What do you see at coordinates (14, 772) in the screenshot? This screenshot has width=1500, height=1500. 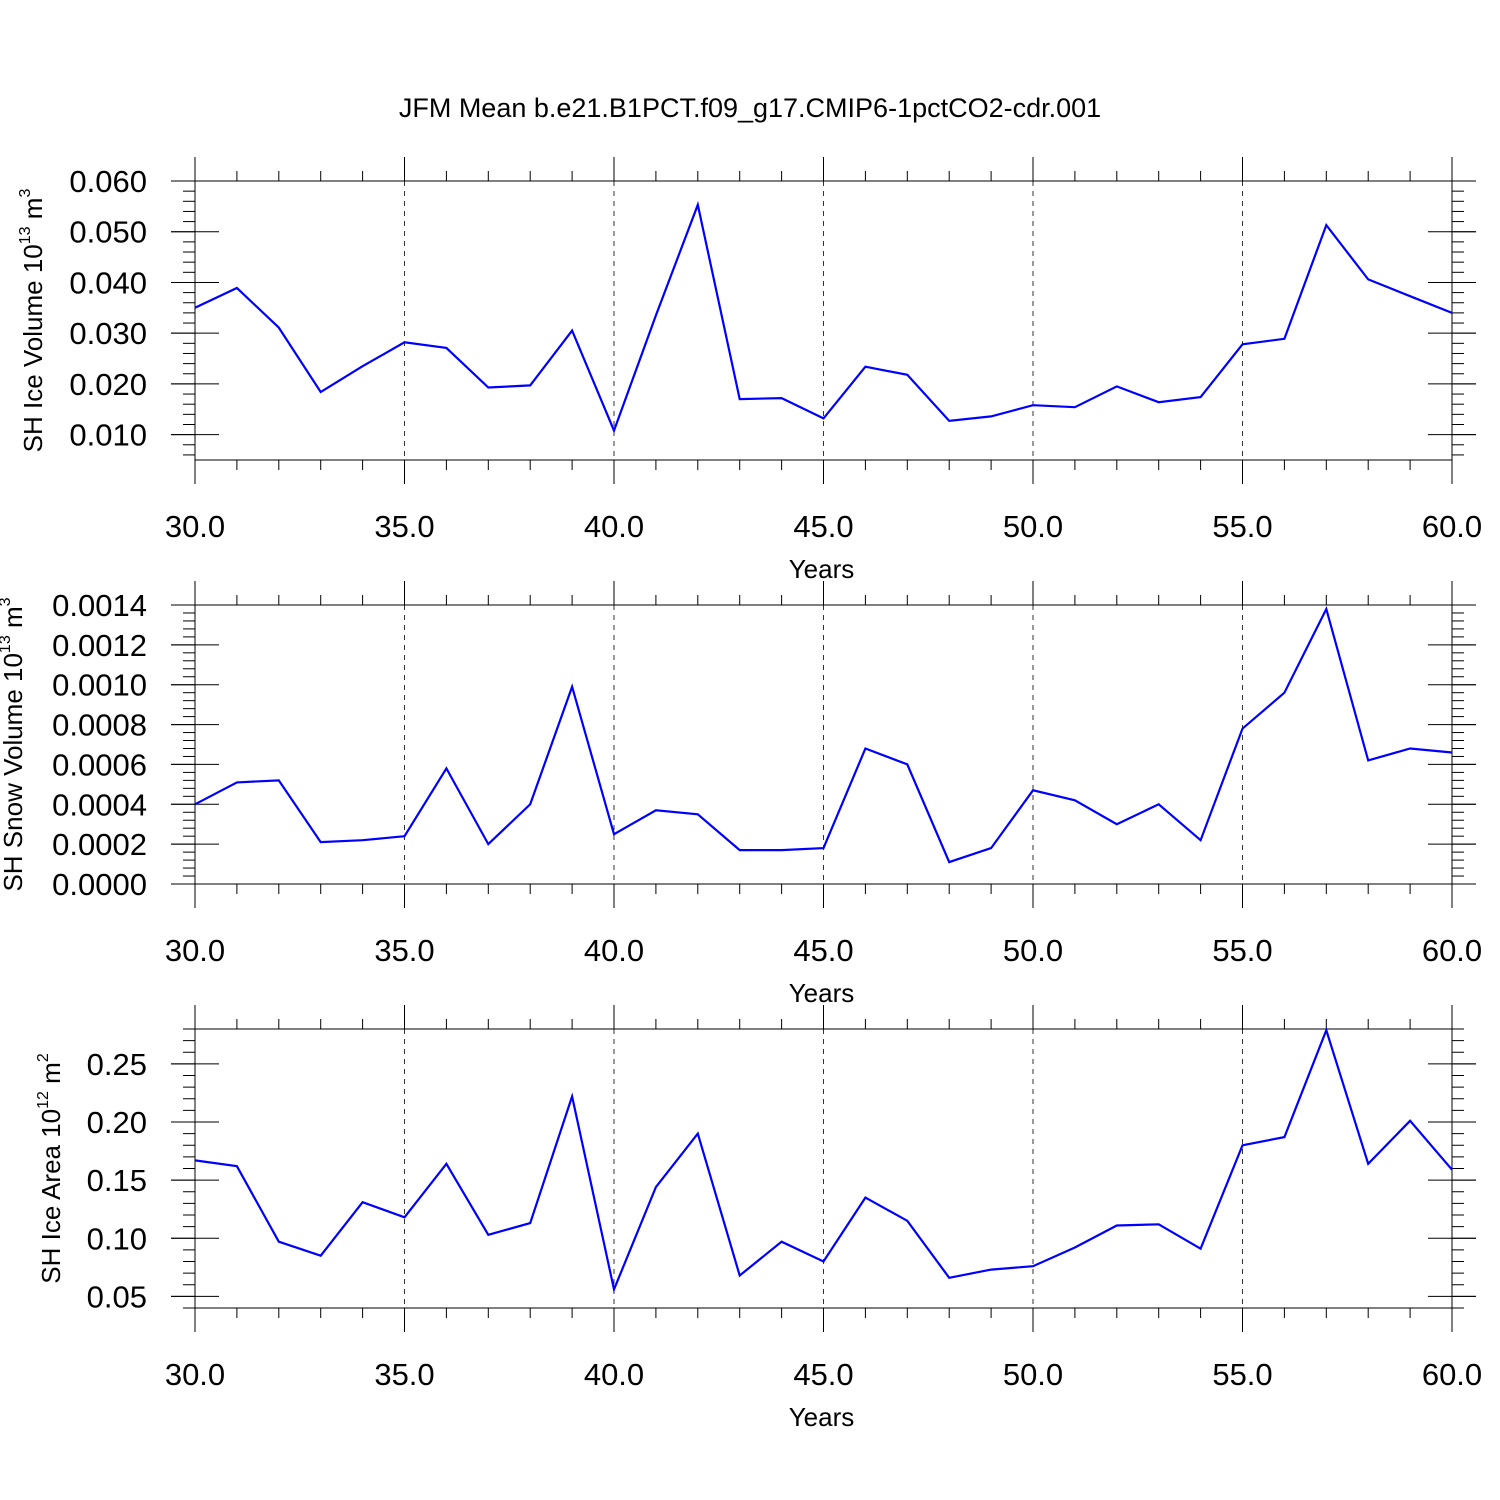 I see `y-axis-label-text: SH Snow Volume 10` at bounding box center [14, 772].